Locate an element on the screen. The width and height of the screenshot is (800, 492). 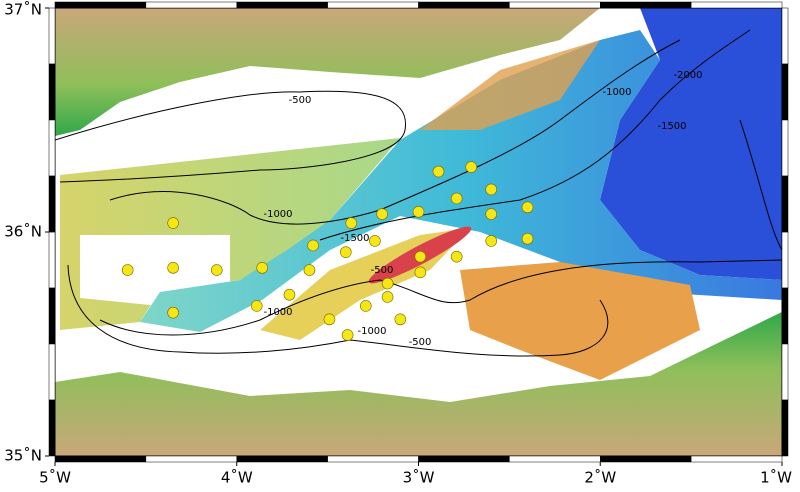
y-tick-label: 37˚N is located at coordinates (23, 10).